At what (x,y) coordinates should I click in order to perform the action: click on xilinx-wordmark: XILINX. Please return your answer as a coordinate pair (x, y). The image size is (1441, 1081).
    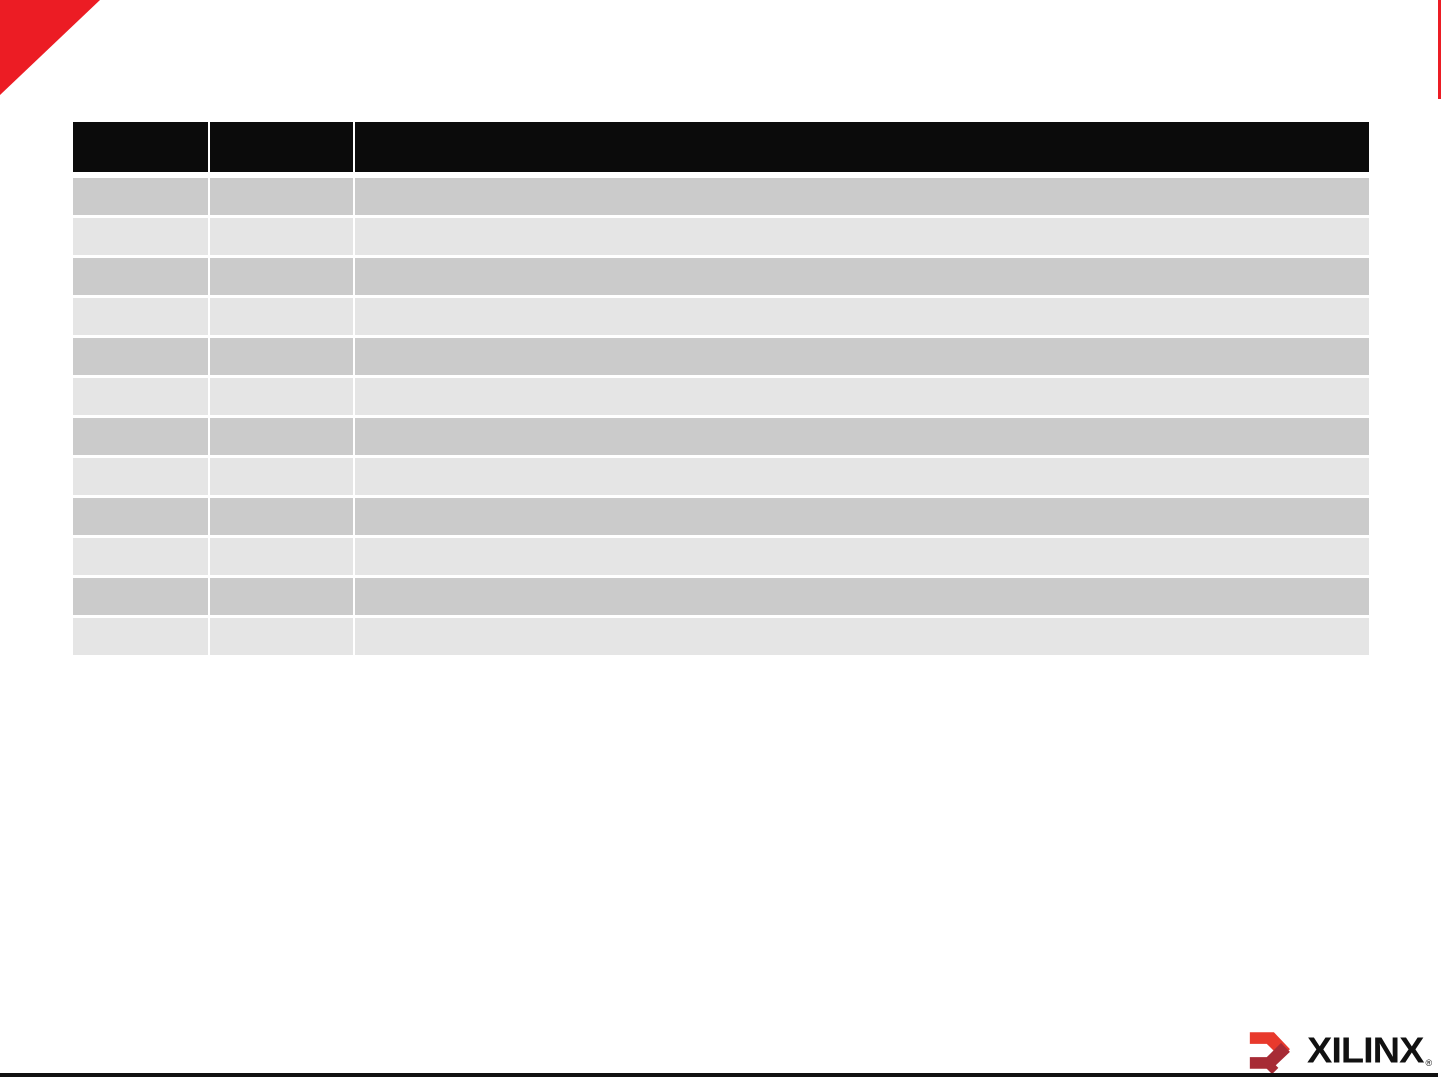
    Looking at the image, I should click on (1365, 1050).